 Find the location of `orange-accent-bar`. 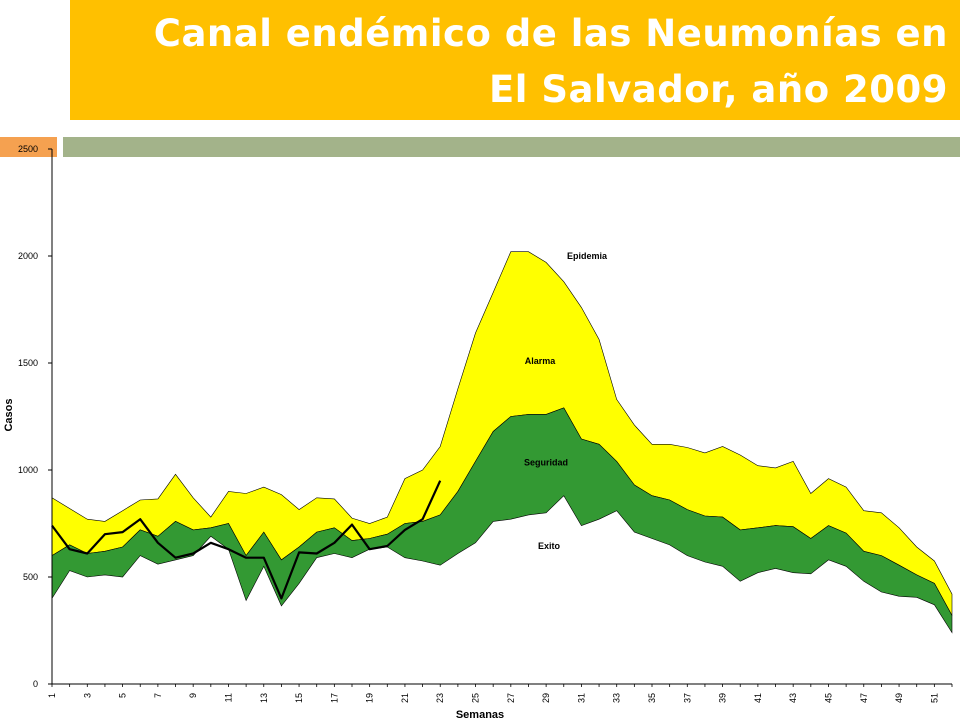

orange-accent-bar is located at coordinates (28, 147).